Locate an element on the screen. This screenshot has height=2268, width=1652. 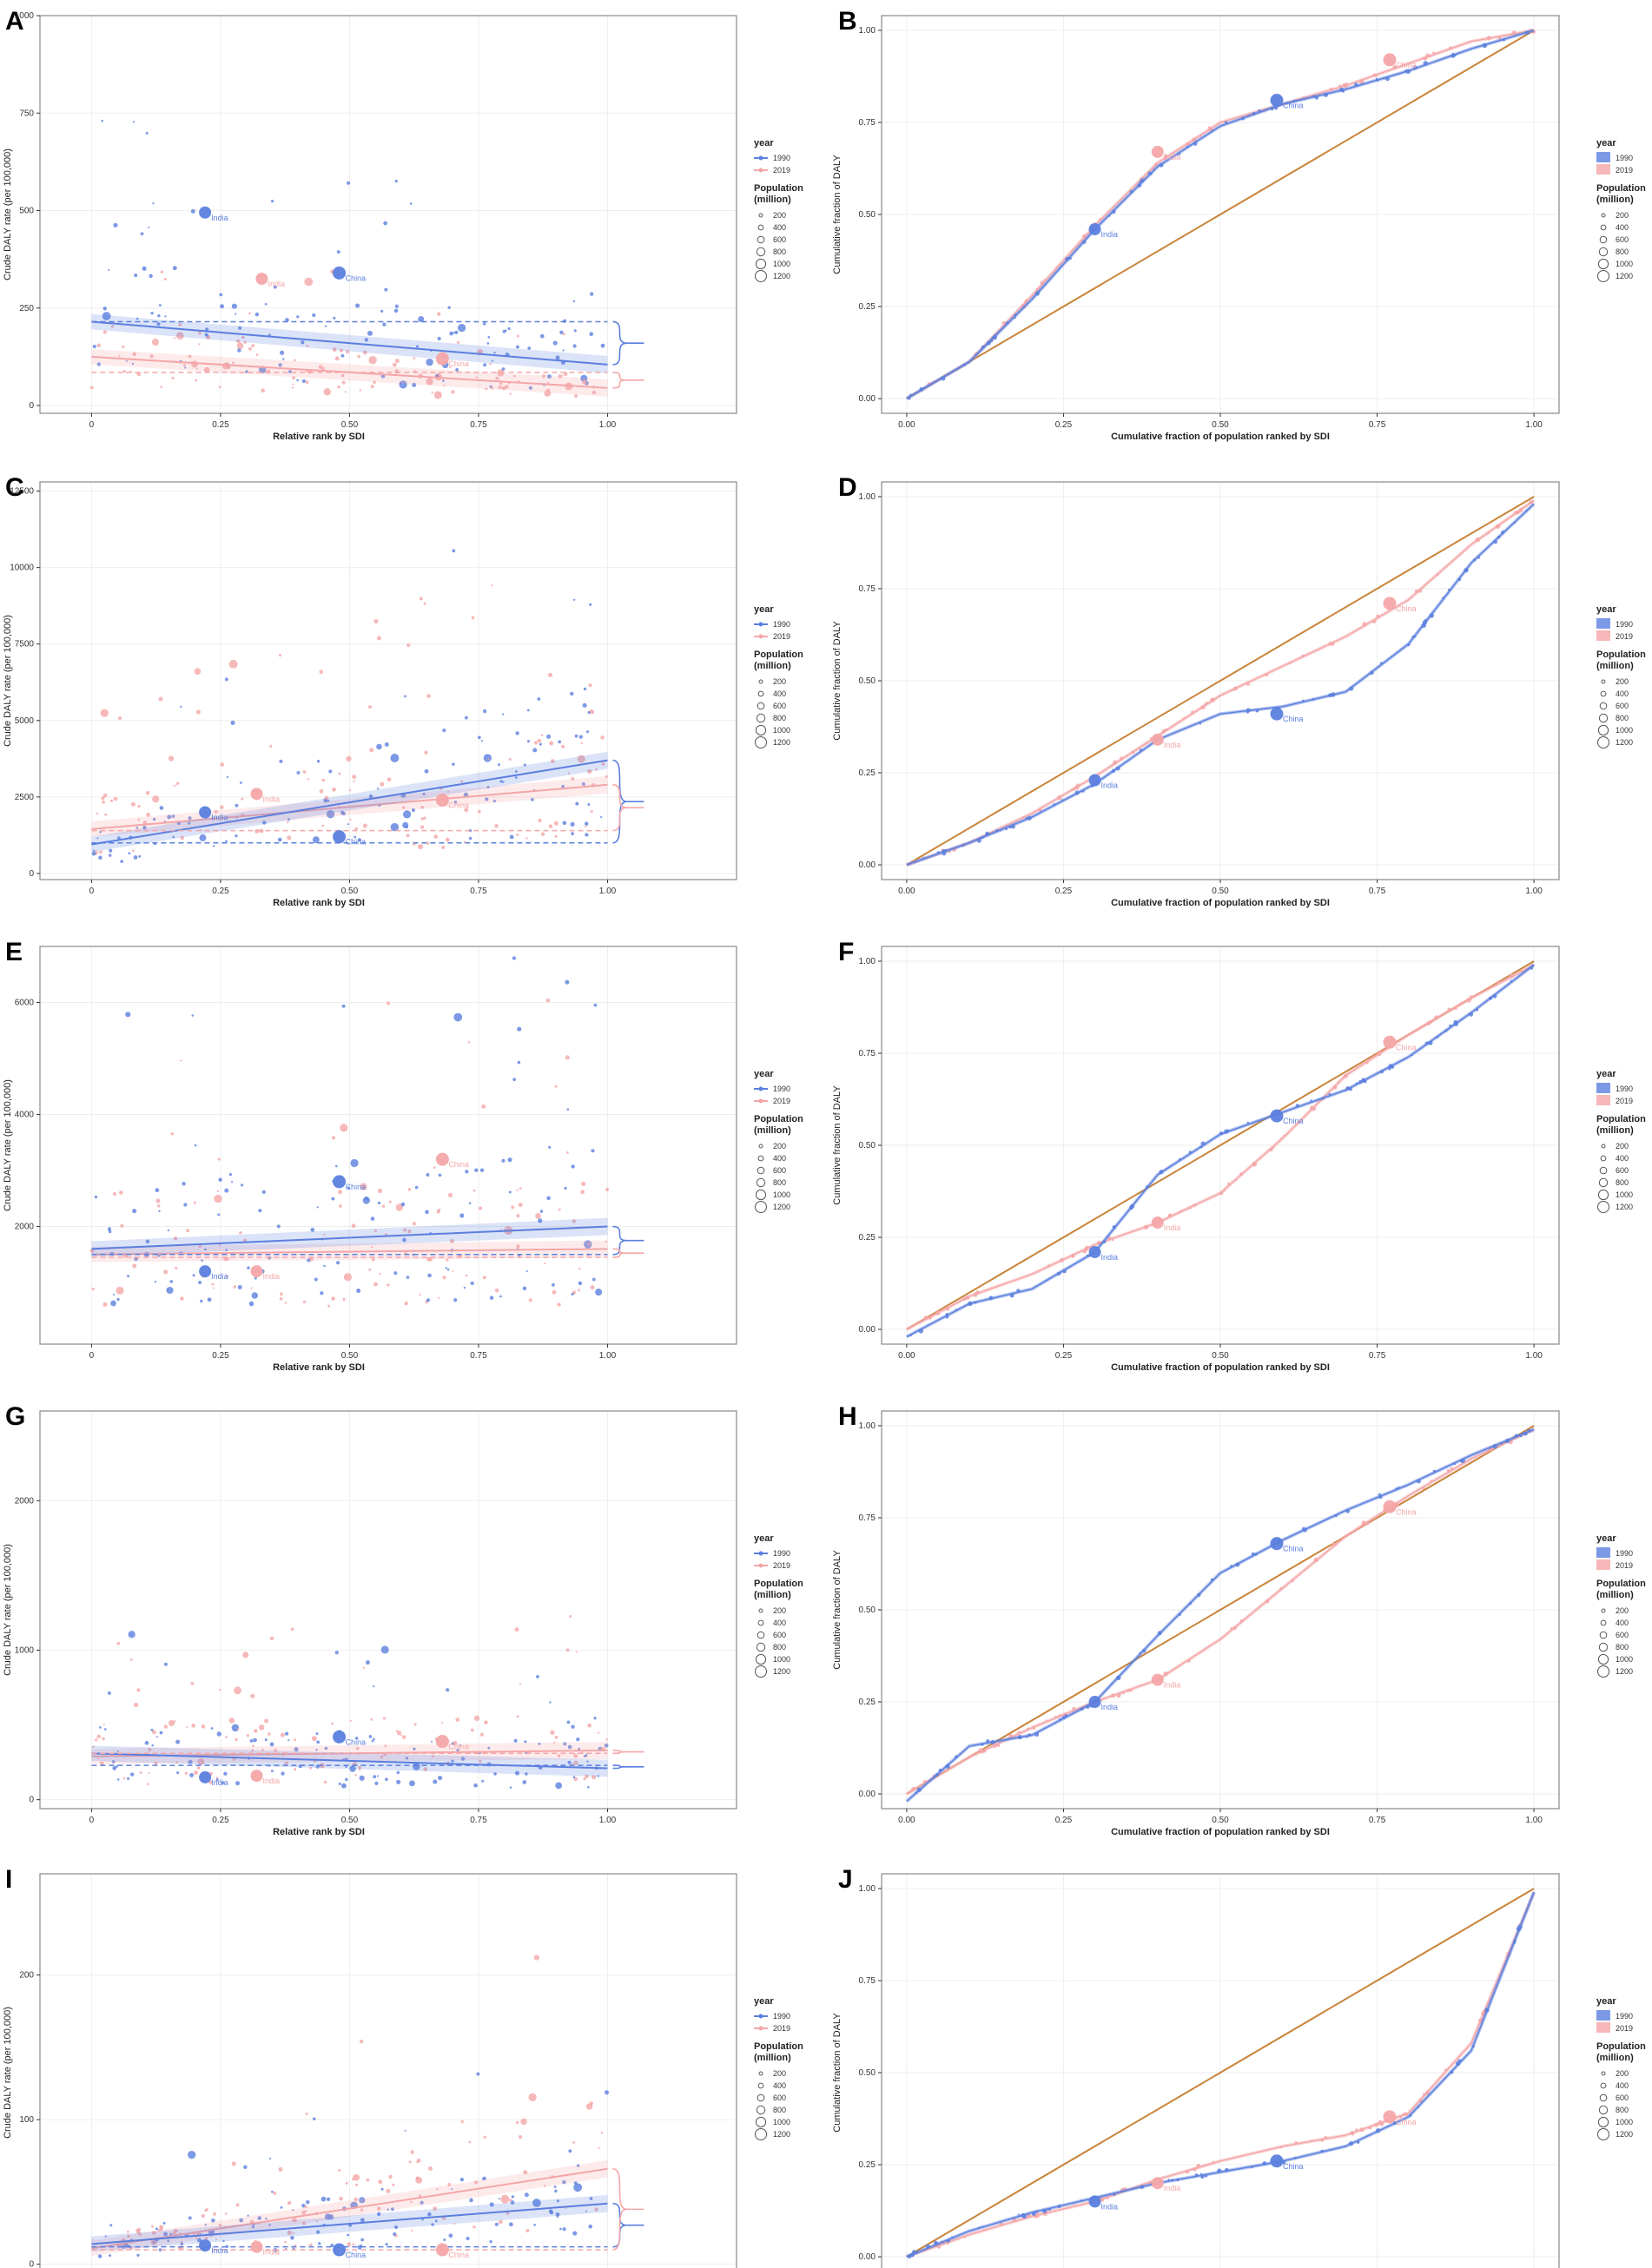
legend-size-label: 600 is located at coordinates (779, 2097).